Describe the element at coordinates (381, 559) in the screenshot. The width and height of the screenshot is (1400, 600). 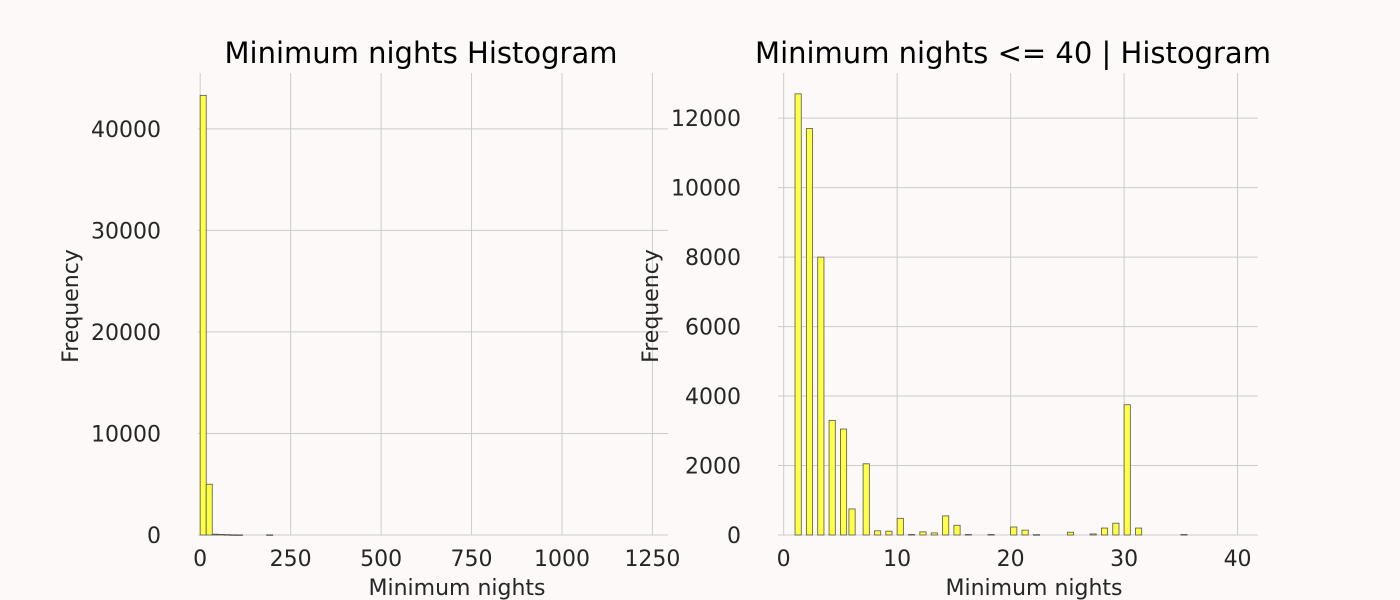
I see `chart-1-xtick-label: 500` at that location.